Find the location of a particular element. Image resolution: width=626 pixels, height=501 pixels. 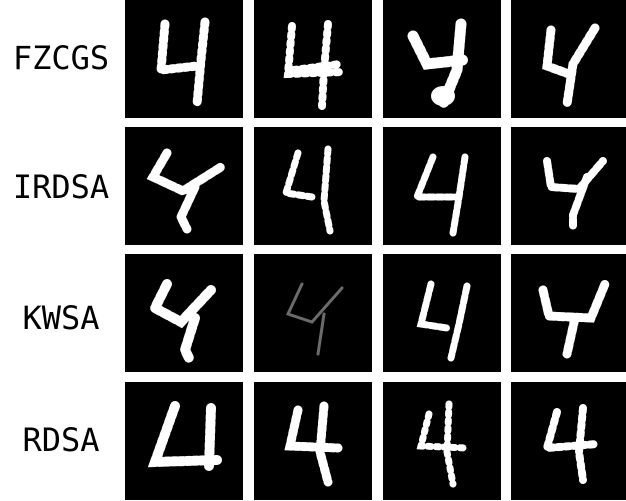

row-label-rdsa: RDSA is located at coordinates (61, 440).